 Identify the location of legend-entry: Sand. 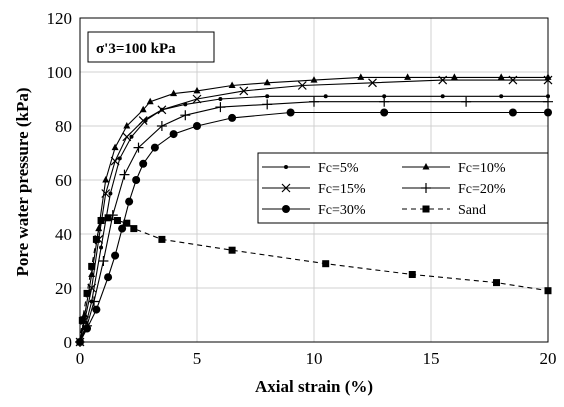
(444, 210).